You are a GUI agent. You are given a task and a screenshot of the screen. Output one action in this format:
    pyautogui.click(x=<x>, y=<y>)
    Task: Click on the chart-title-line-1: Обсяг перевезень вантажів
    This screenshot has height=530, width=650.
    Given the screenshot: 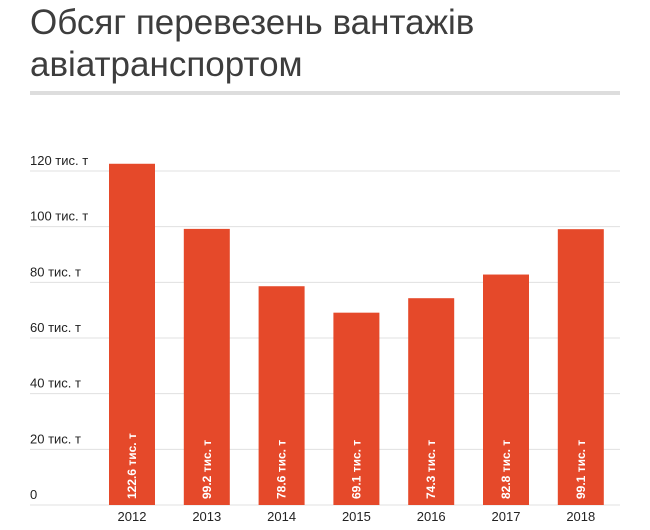 What is the action you would take?
    pyautogui.click(x=252, y=22)
    